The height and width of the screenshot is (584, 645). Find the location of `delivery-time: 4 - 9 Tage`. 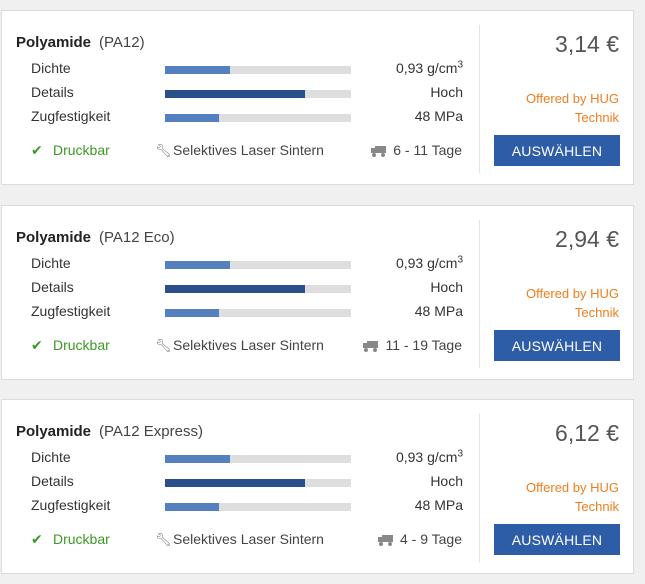

delivery-time: 4 - 9 Tage is located at coordinates (419, 541).